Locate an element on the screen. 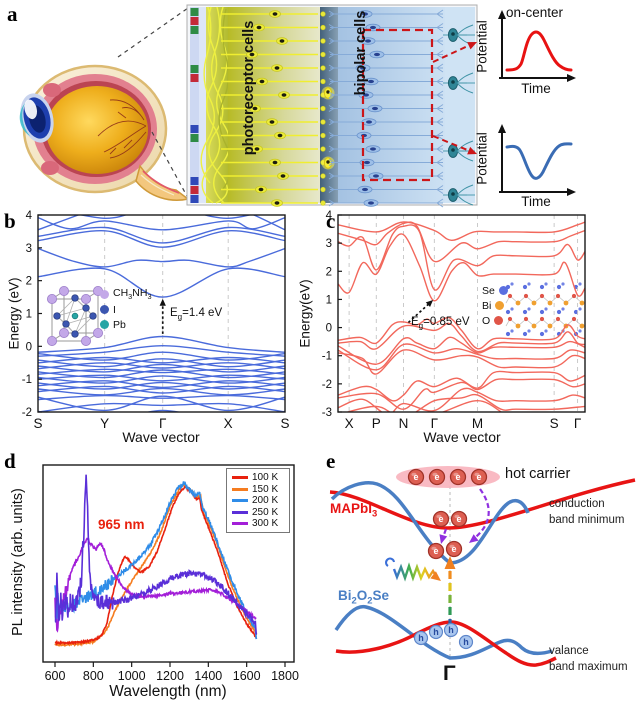  panel-b-ylabel: Energy (eV) is located at coordinates (14, 313).